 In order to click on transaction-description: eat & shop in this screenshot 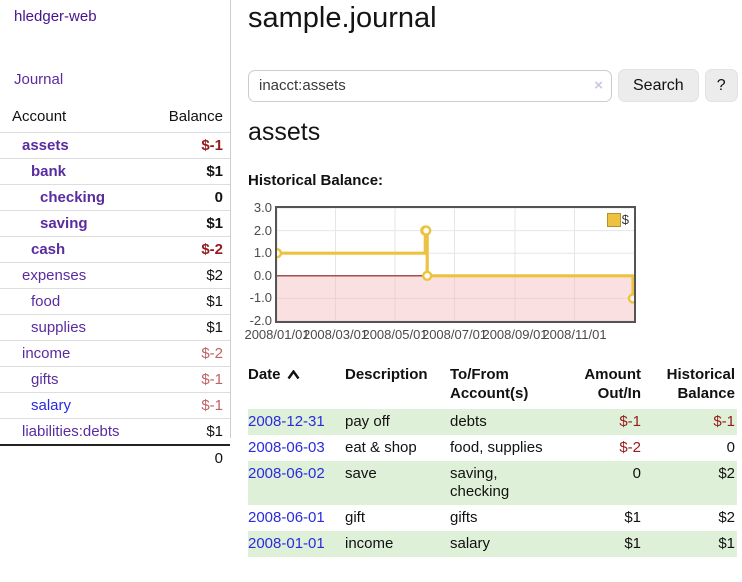, I will do `click(381, 447)`.